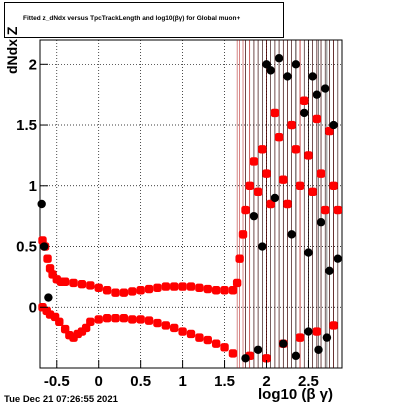 Image resolution: width=400 pixels, height=409 pixels. Describe the element at coordinates (99, 381) in the screenshot. I see `x-tick-label: 0` at that location.